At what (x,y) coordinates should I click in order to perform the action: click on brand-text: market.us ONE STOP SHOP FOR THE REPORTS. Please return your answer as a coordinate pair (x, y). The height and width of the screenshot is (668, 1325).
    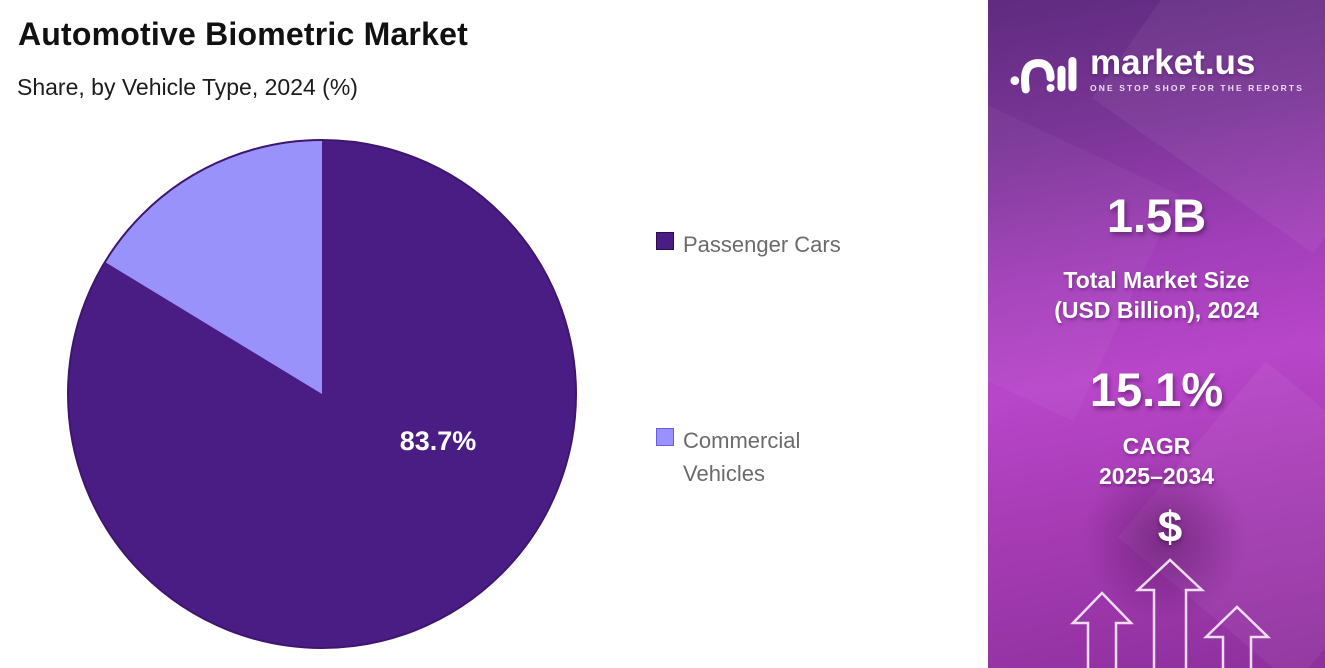
    Looking at the image, I should click on (1197, 68).